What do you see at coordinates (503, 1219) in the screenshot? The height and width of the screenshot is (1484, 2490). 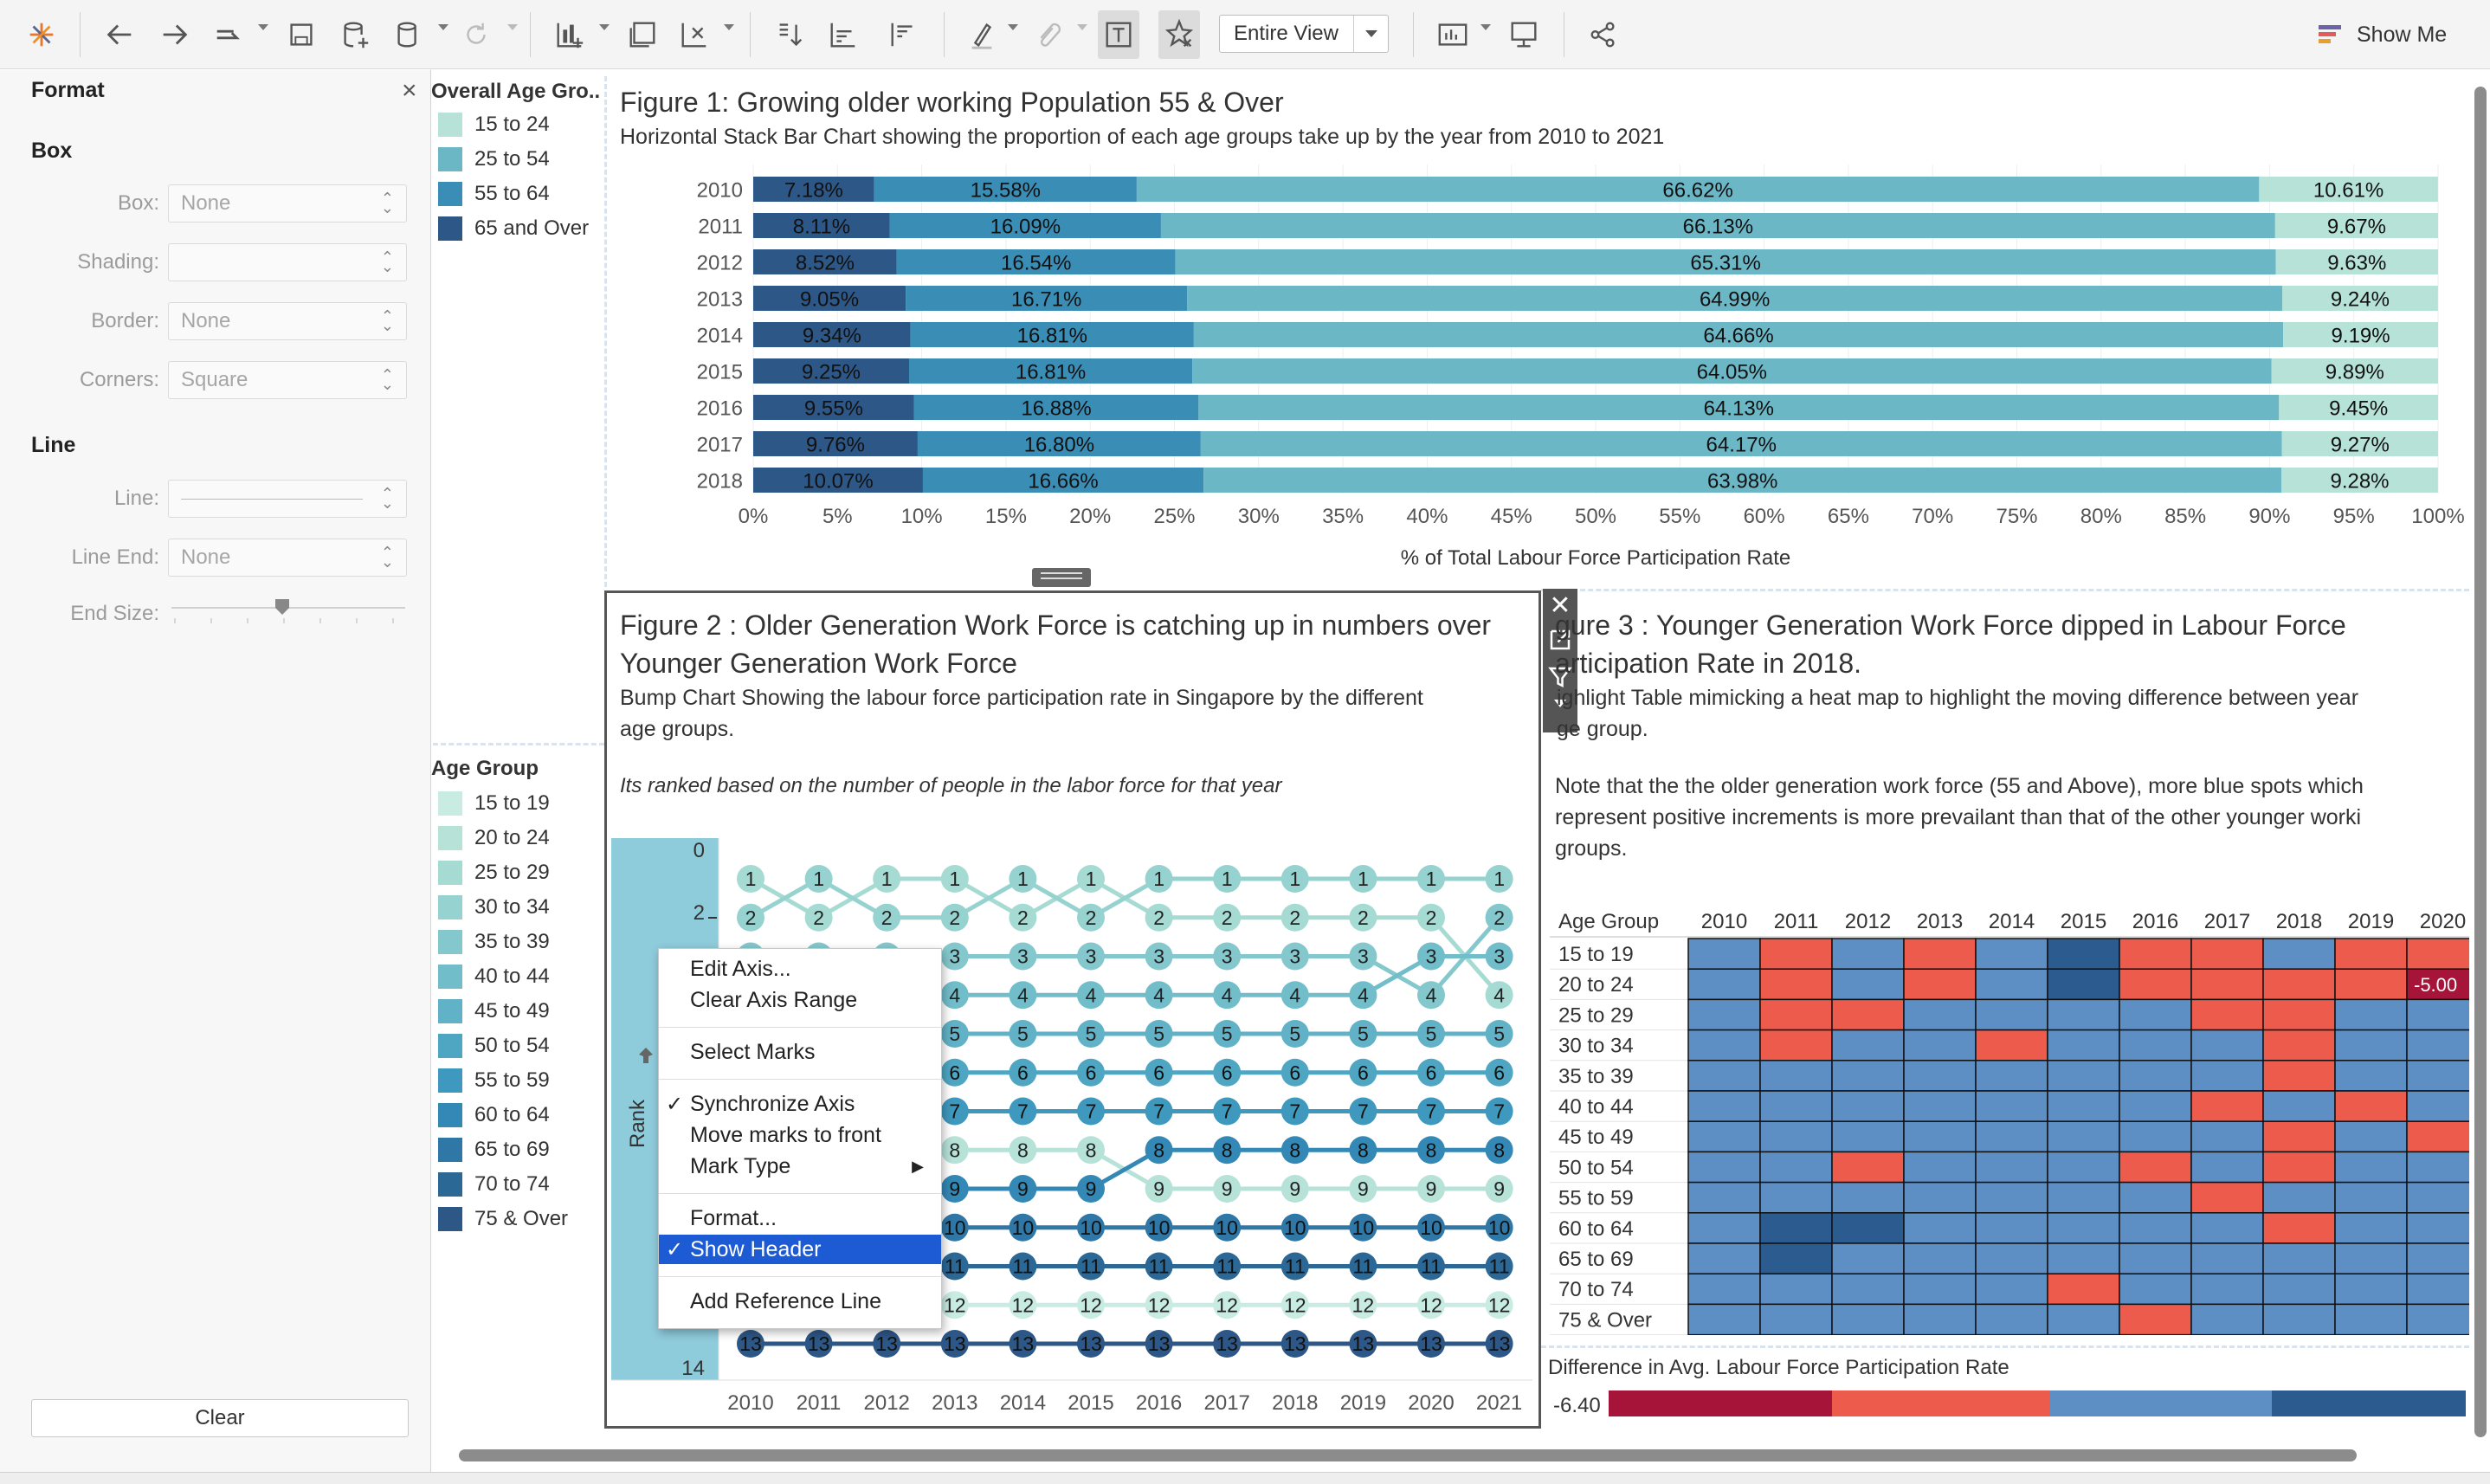 I see `legend-item: 75 & Over` at bounding box center [503, 1219].